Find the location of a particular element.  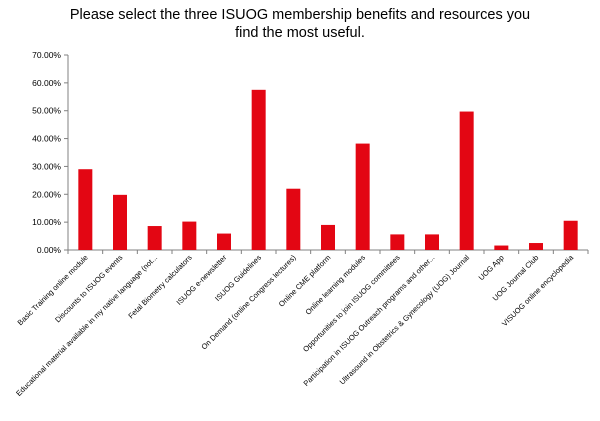

category-label: Basic Training online module is located at coordinates (53, 290).